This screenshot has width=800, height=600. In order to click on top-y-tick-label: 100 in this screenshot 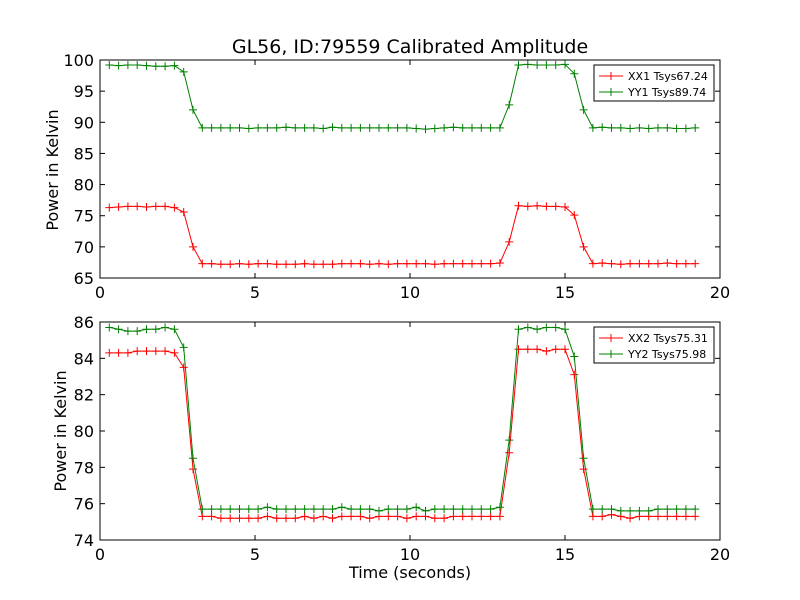, I will do `click(78, 60)`.